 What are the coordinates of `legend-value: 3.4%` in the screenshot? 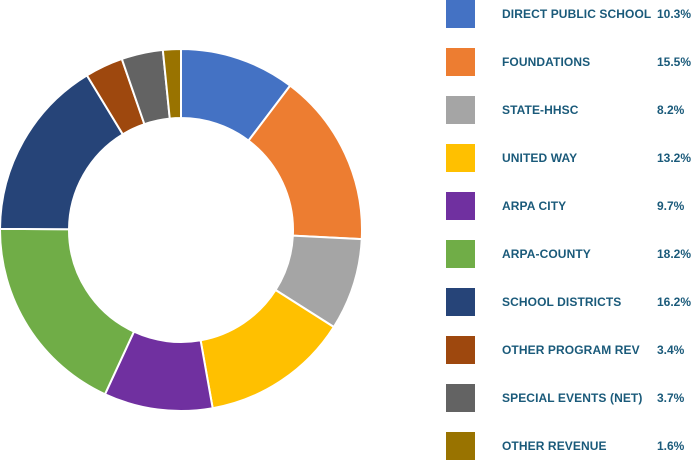 It's located at (671, 350).